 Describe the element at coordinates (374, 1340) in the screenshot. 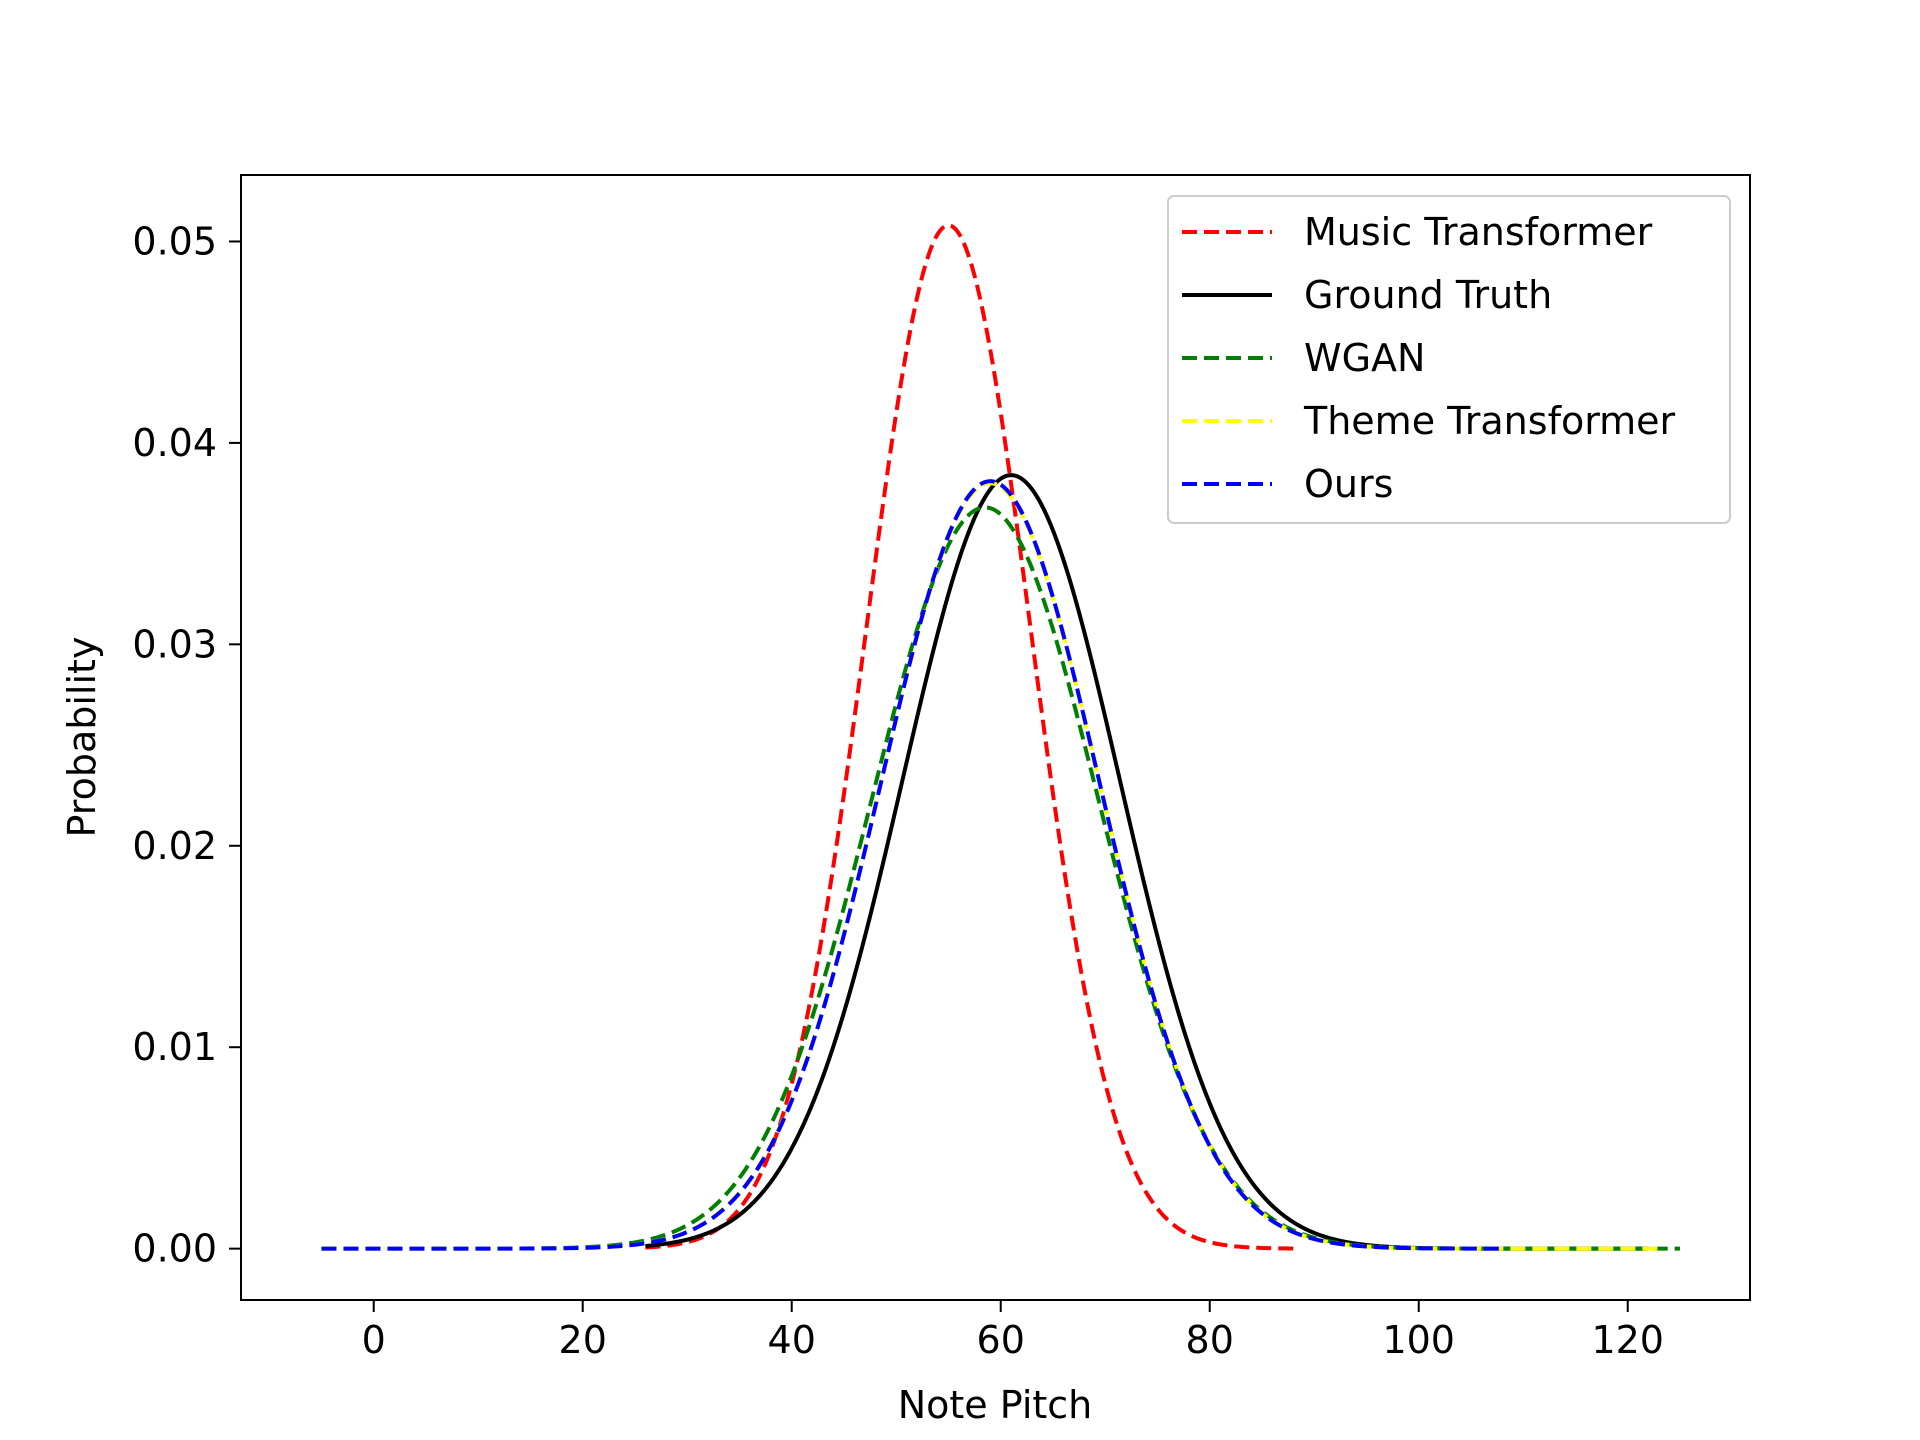

I see `x-tick-label: 0` at that location.